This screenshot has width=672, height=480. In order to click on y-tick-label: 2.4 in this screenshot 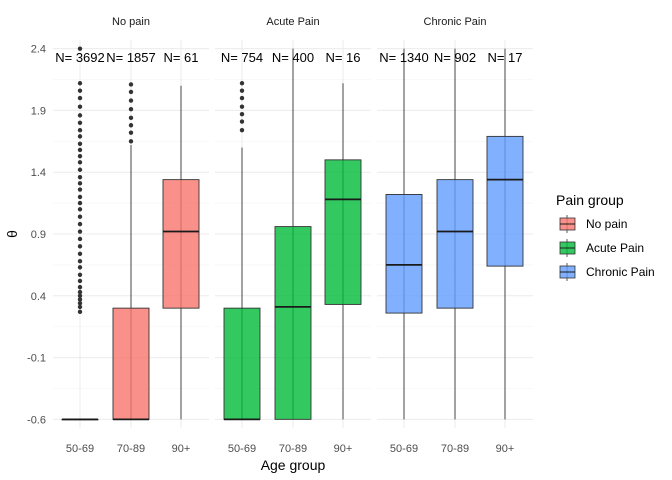, I will do `click(38, 50)`.